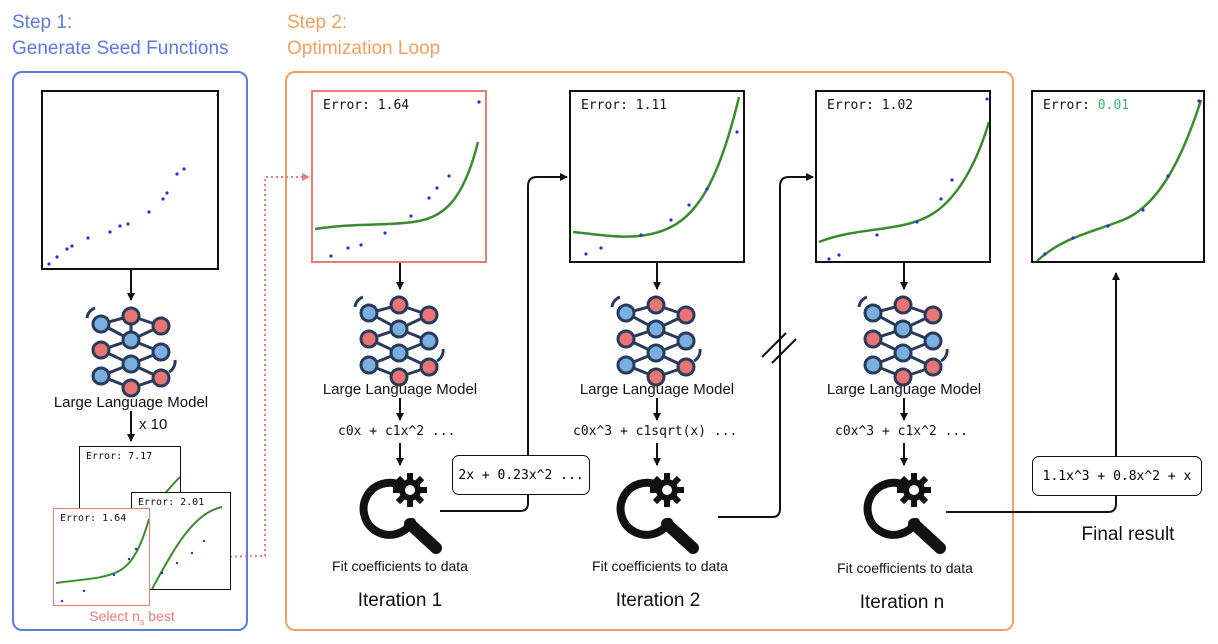  Describe the element at coordinates (317, 22) in the screenshot. I see `step2-title-line1: Step 2:` at that location.